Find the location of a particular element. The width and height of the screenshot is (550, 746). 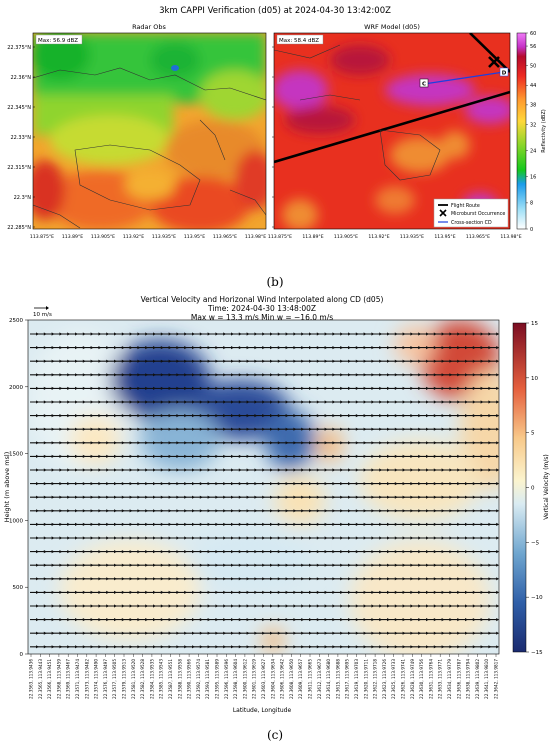

velocity-tick-label: −10 is located at coordinates (537, 598).